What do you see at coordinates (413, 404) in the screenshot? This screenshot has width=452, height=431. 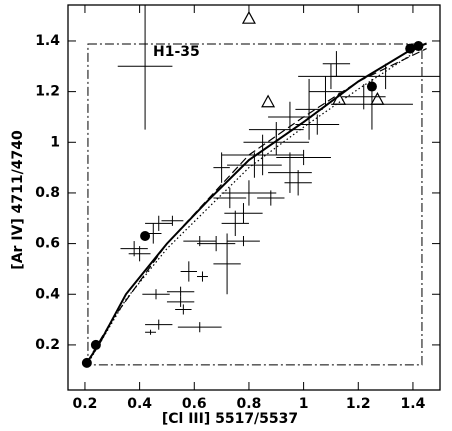 I see `x-tick-label: 1.4` at bounding box center [413, 404].